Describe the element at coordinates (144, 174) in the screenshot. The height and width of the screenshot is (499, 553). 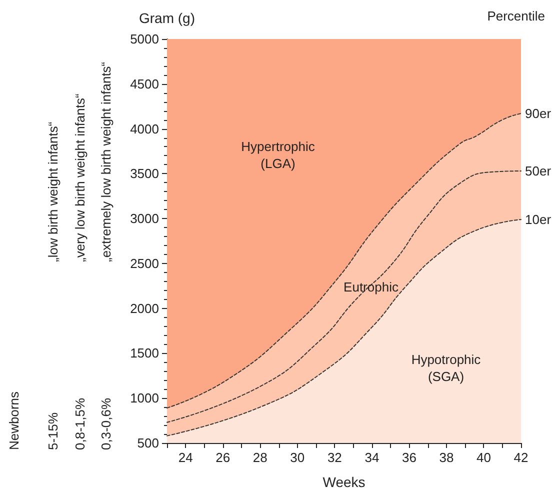
I see `y-tick-label: 3500` at that location.